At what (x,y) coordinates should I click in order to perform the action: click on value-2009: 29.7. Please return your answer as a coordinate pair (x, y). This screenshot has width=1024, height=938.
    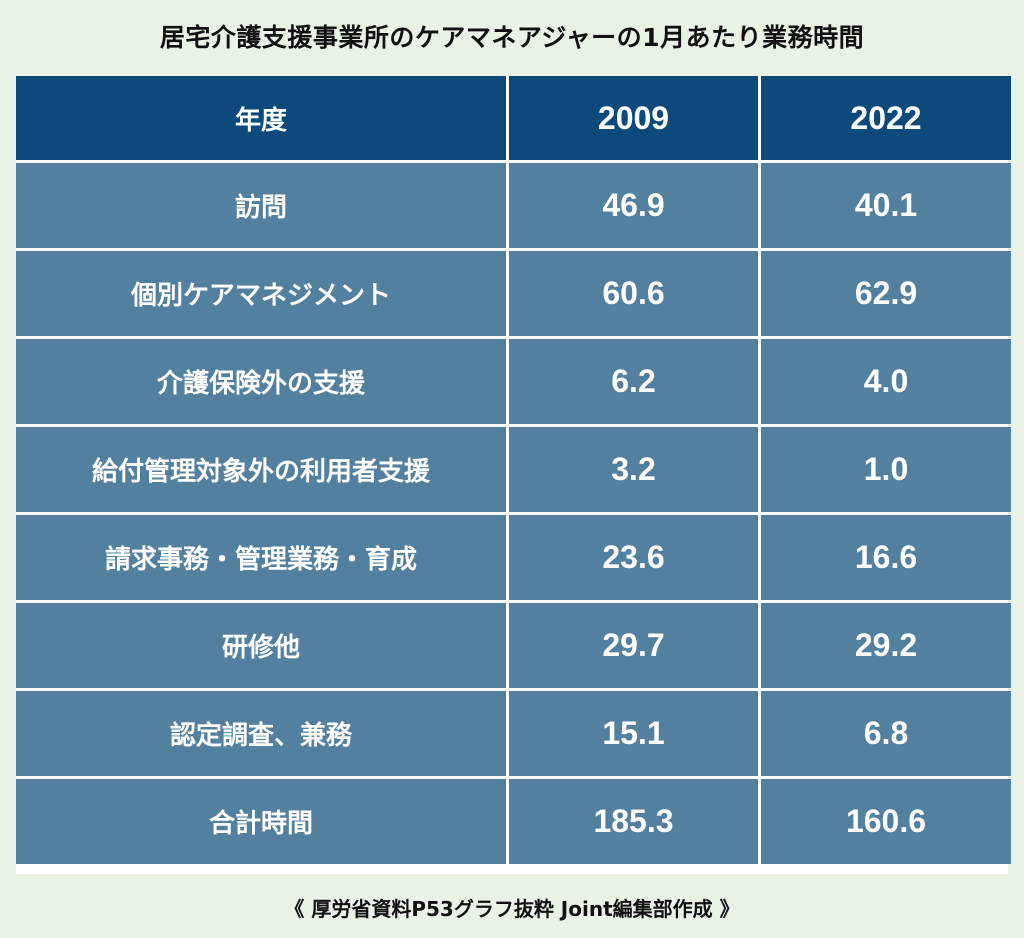
    Looking at the image, I should click on (633, 645).